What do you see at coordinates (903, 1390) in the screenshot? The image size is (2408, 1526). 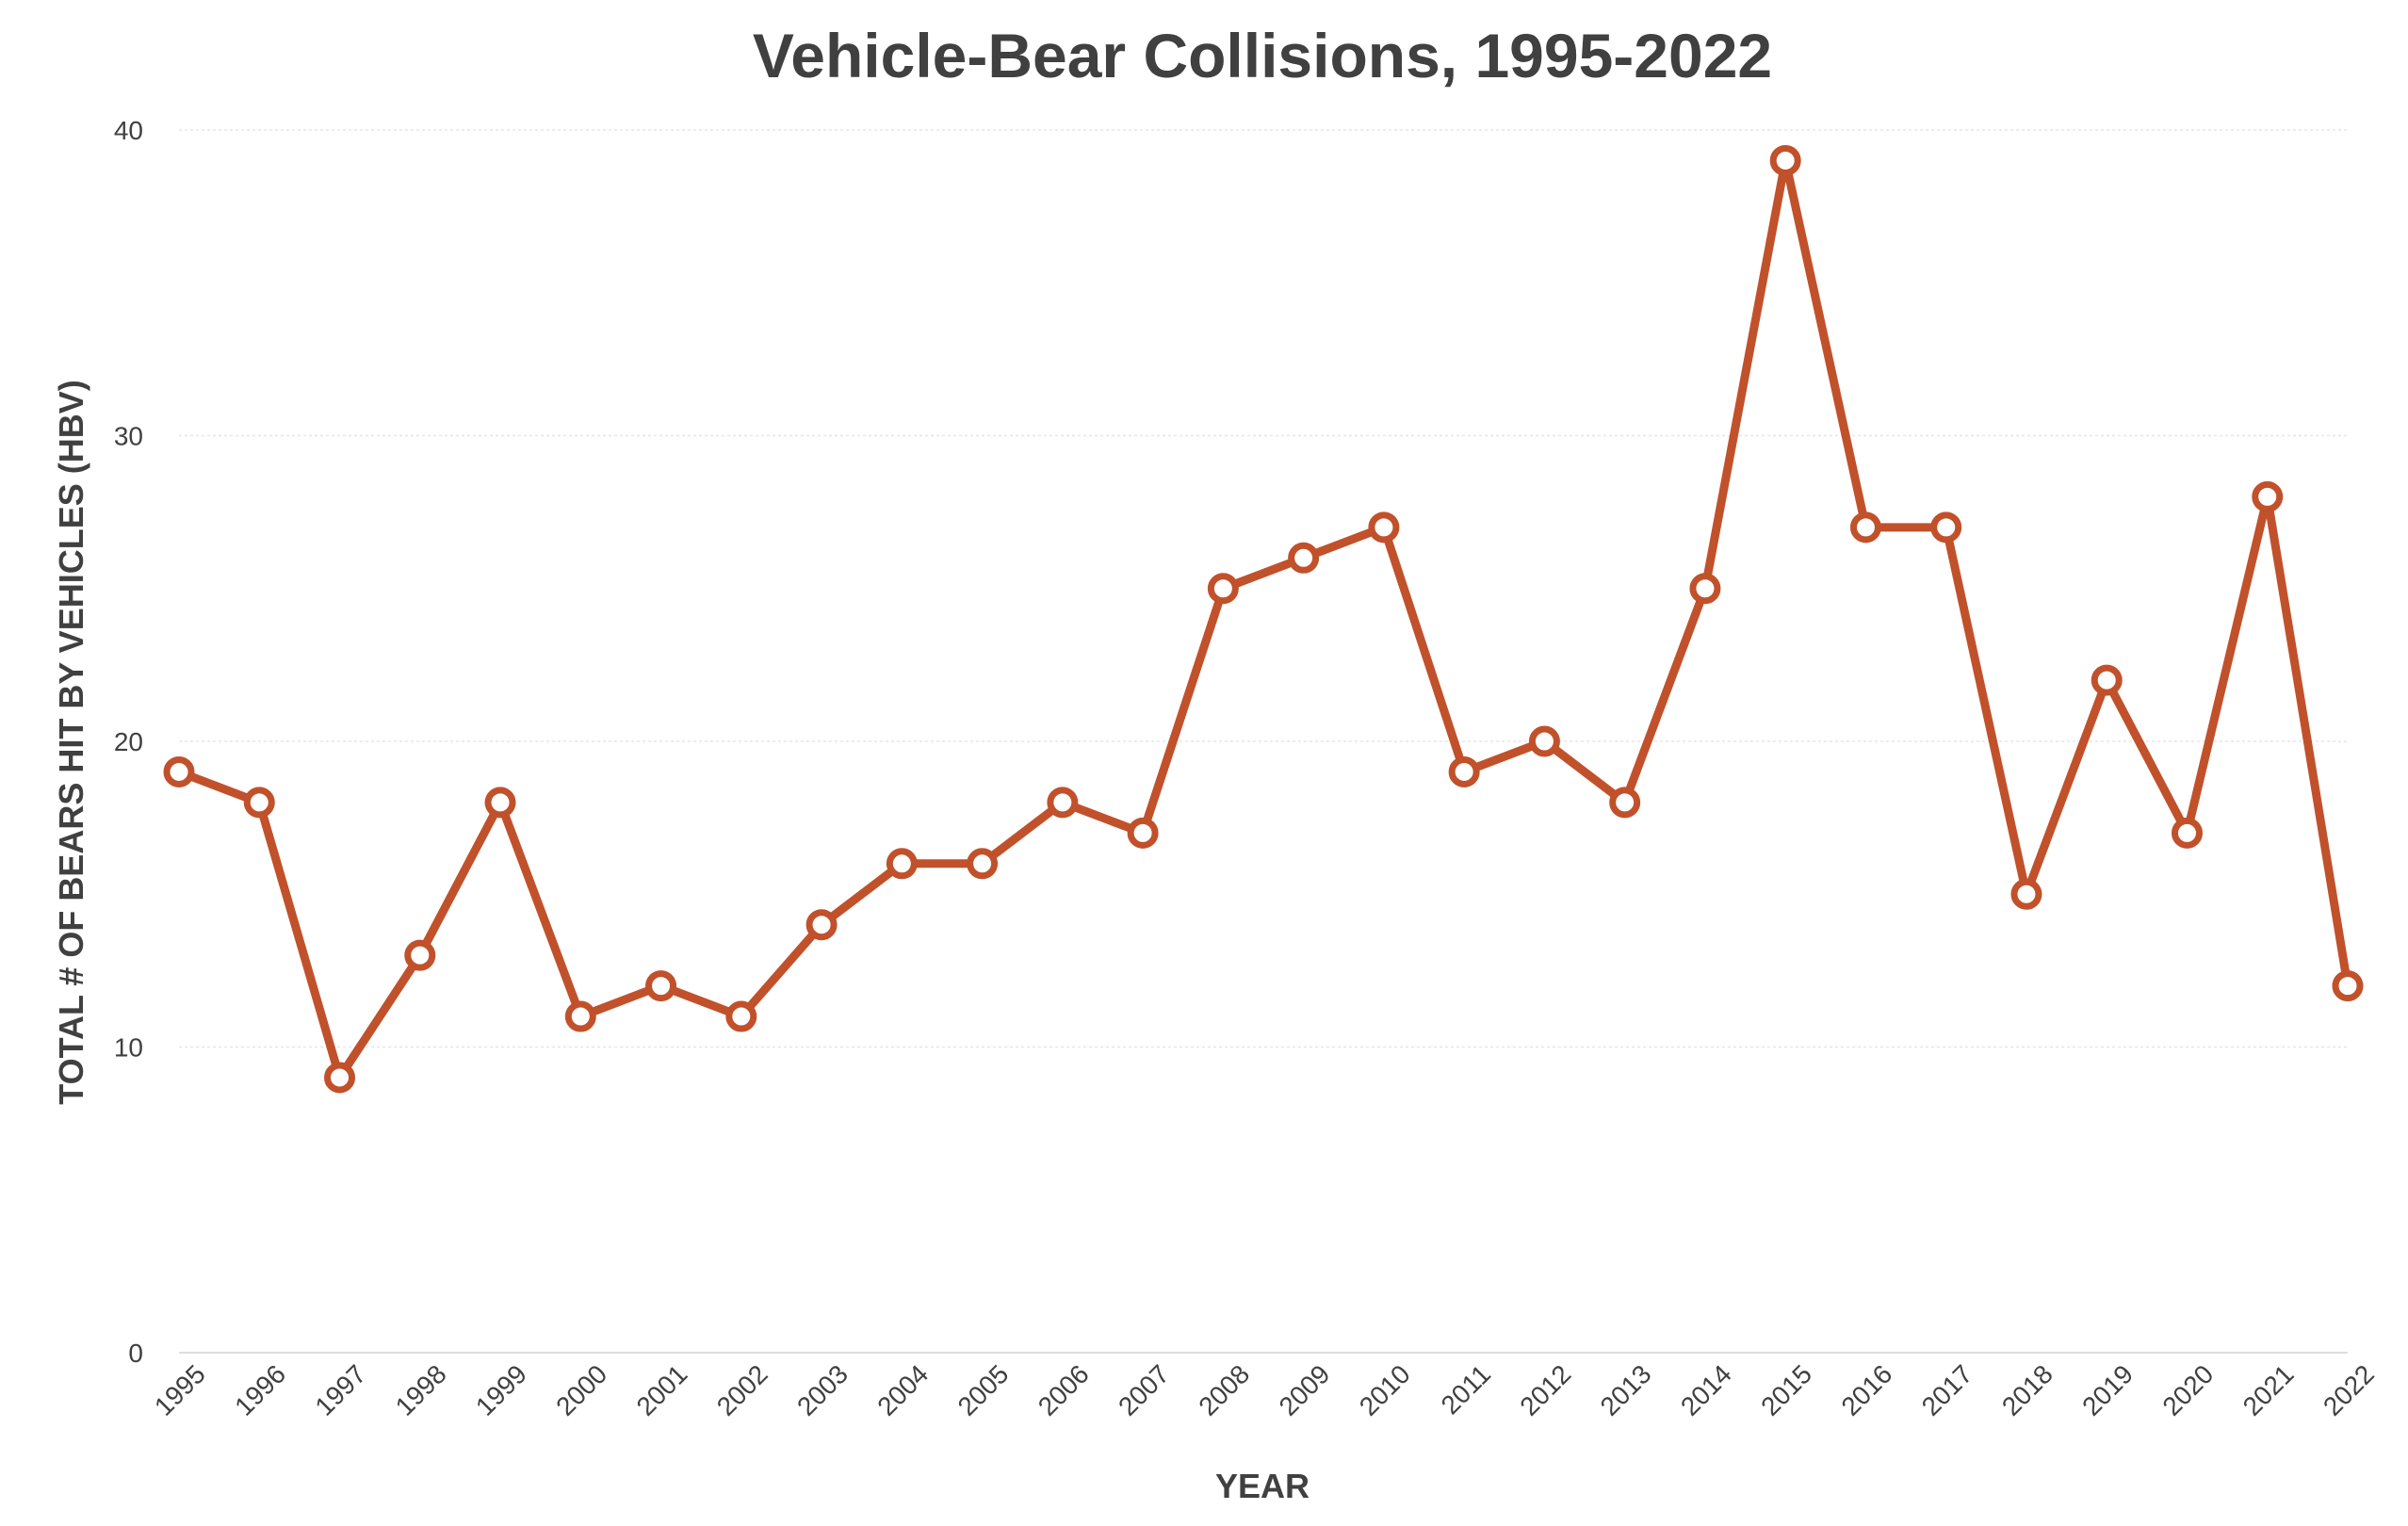 I see `x-tick-label: 2004` at bounding box center [903, 1390].